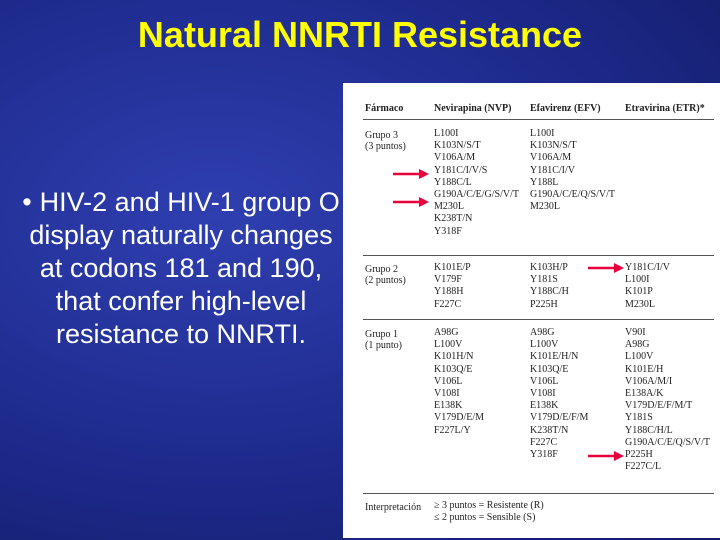 The image size is (720, 540). What do you see at coordinates (473, 108) in the screenshot?
I see `header-nvp: Nevirapina (NVP)` at bounding box center [473, 108].